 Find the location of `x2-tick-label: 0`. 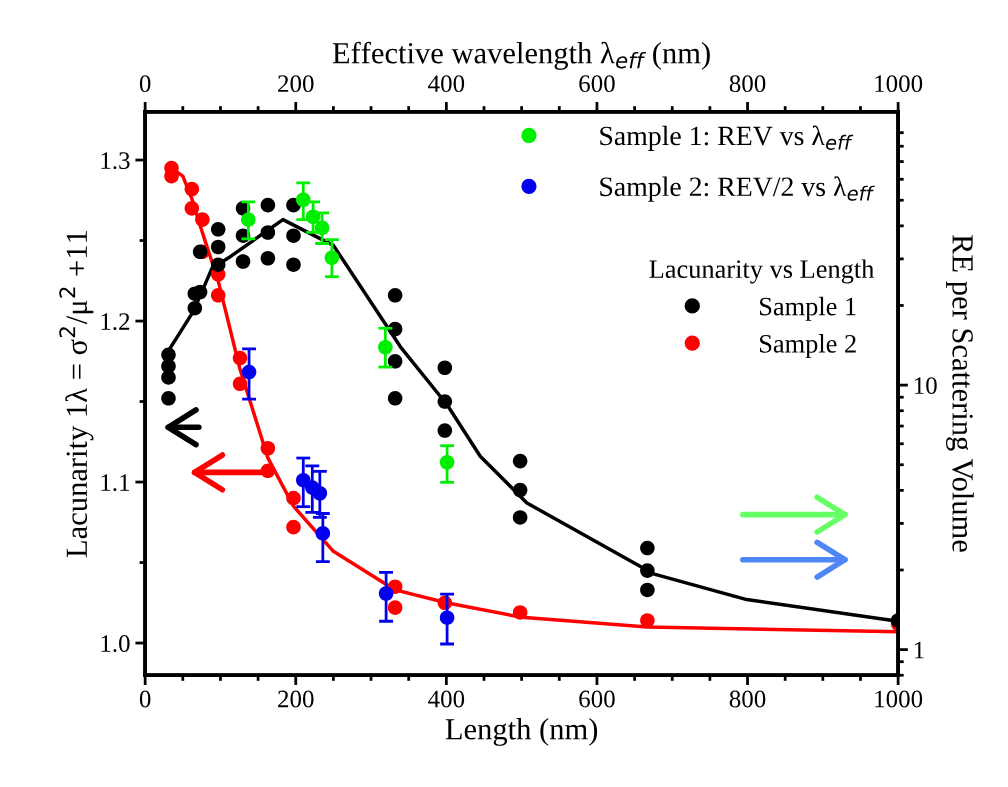

x2-tick-label: 0 is located at coordinates (145, 84).